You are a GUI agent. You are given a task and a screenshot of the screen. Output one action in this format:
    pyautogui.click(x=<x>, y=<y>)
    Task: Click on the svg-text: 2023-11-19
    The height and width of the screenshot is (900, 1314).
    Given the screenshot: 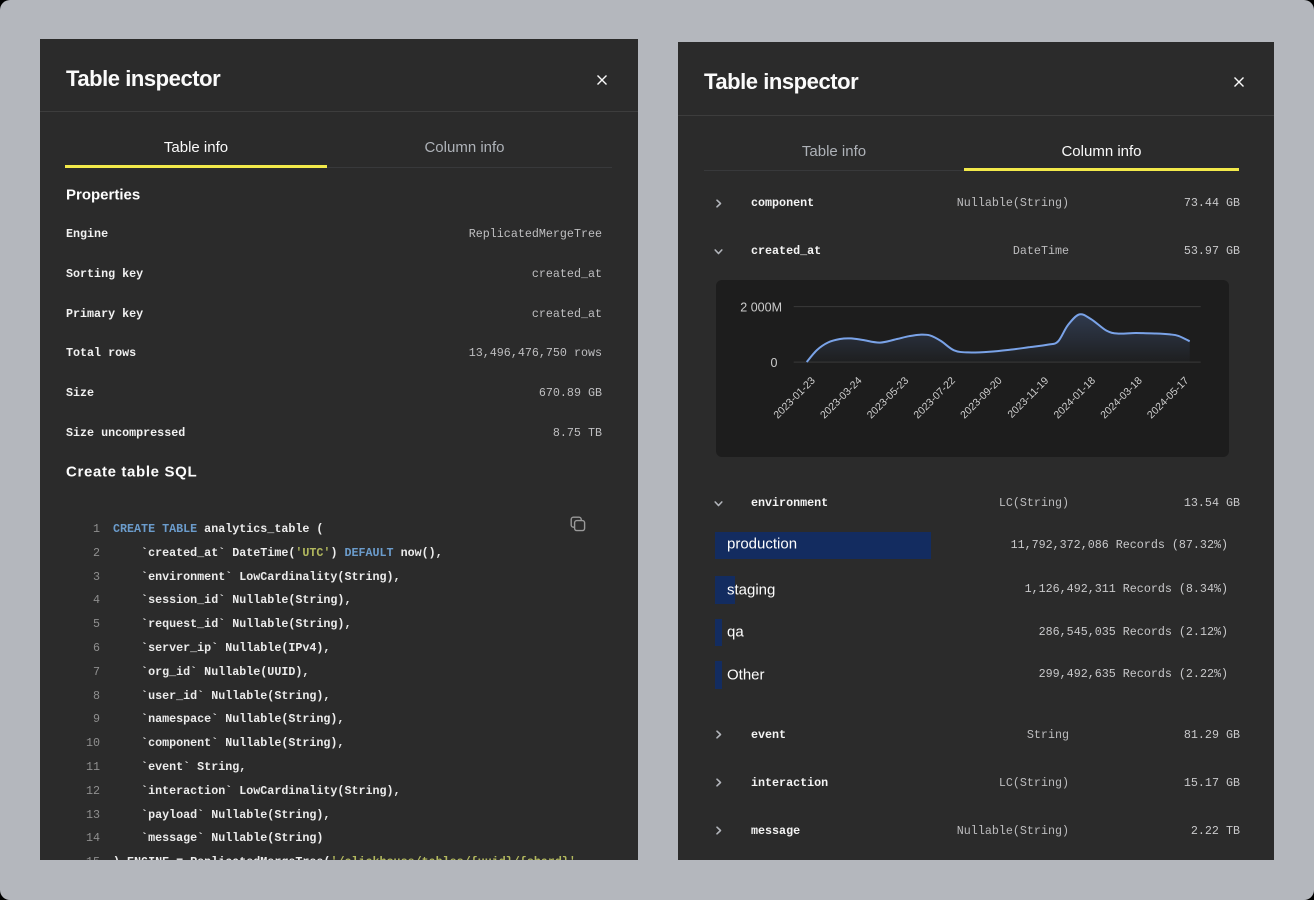 What is the action you would take?
    pyautogui.click(x=1028, y=398)
    